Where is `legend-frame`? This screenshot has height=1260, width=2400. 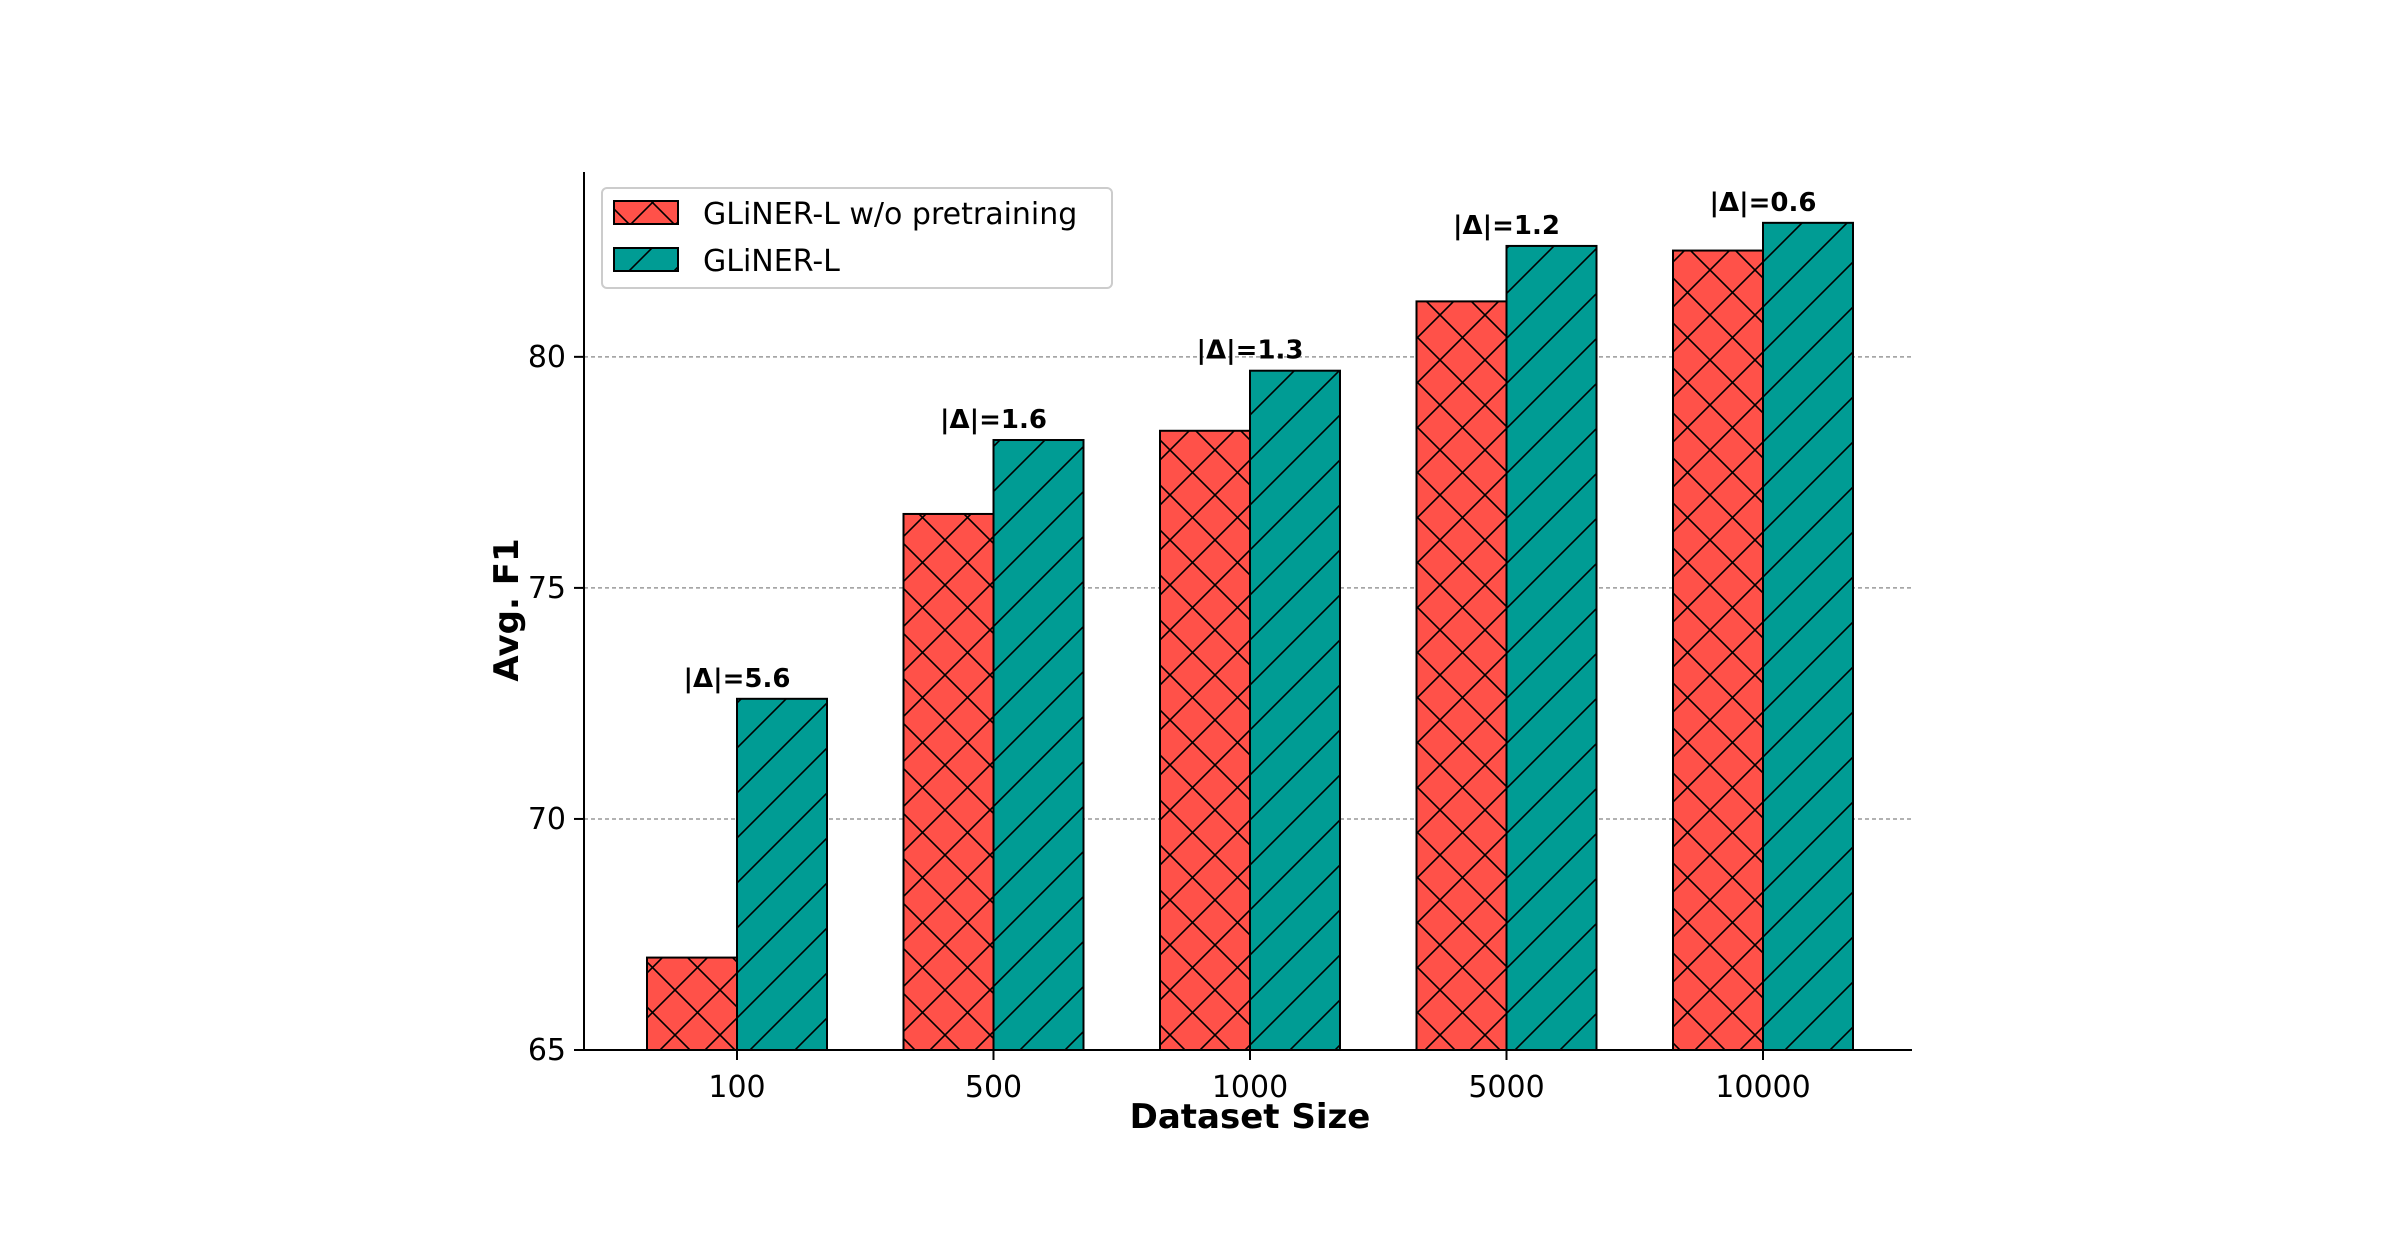
legend-frame is located at coordinates (857, 238).